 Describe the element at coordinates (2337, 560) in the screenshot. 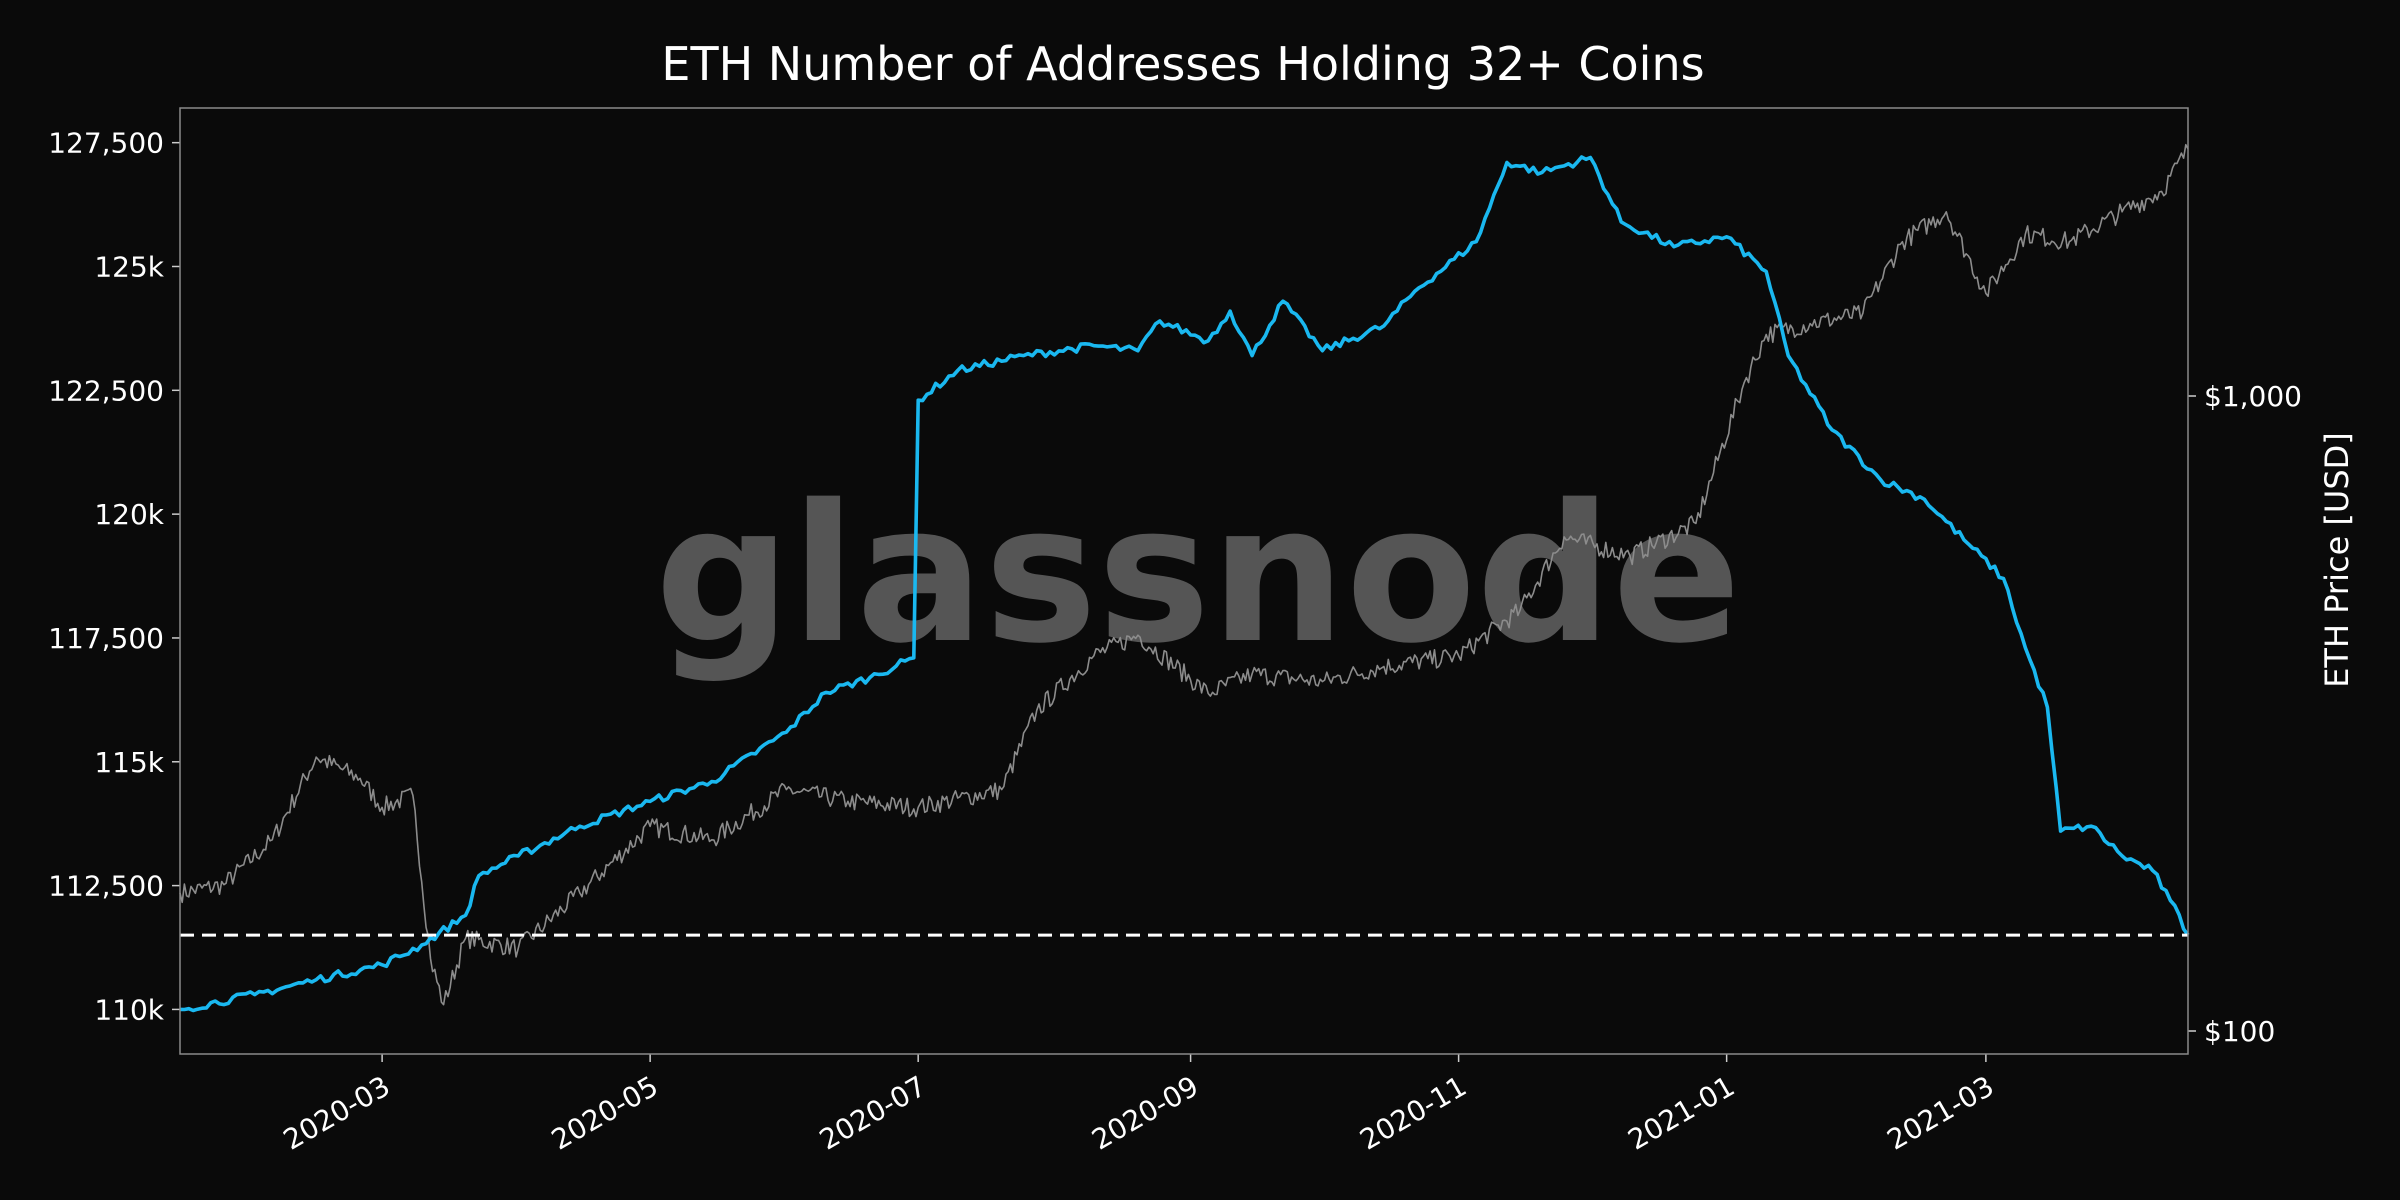

I see `y-right-axis-label: ETH Price [USD]` at that location.